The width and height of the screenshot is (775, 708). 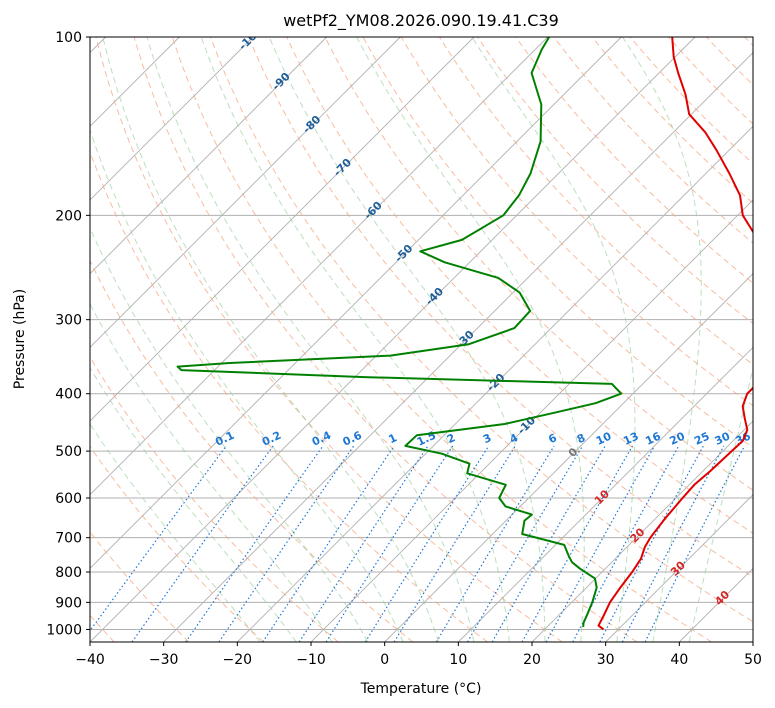 I want to click on mixing-ratio-label: 25, so click(x=701, y=439).